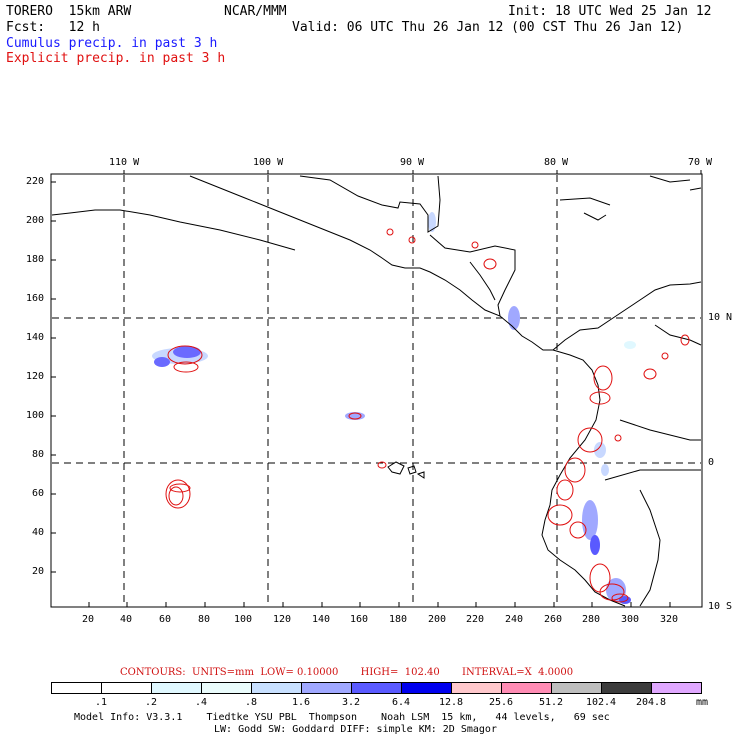  I want to click on legend-label: 12.8, so click(451, 702).